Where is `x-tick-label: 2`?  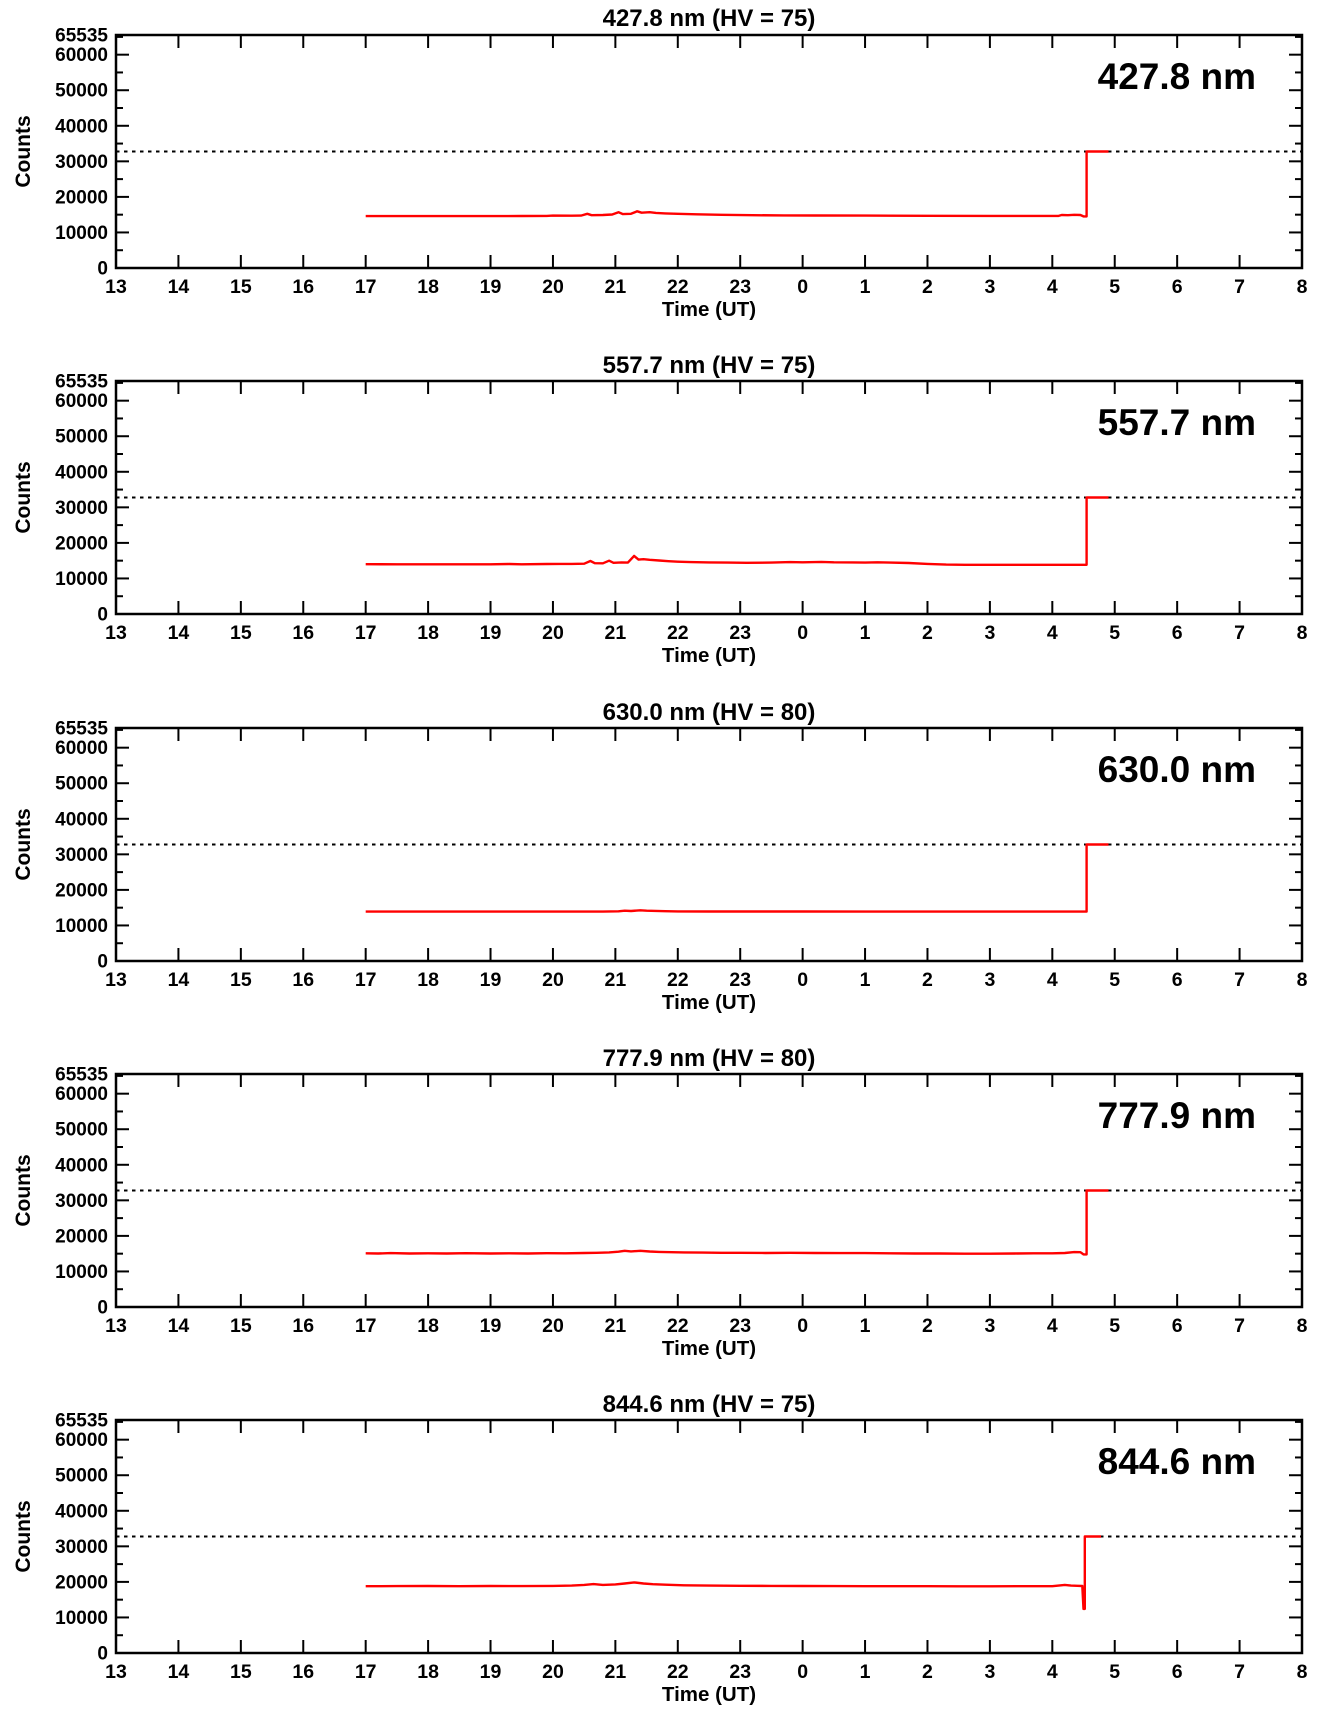 x-tick-label: 2 is located at coordinates (927, 633).